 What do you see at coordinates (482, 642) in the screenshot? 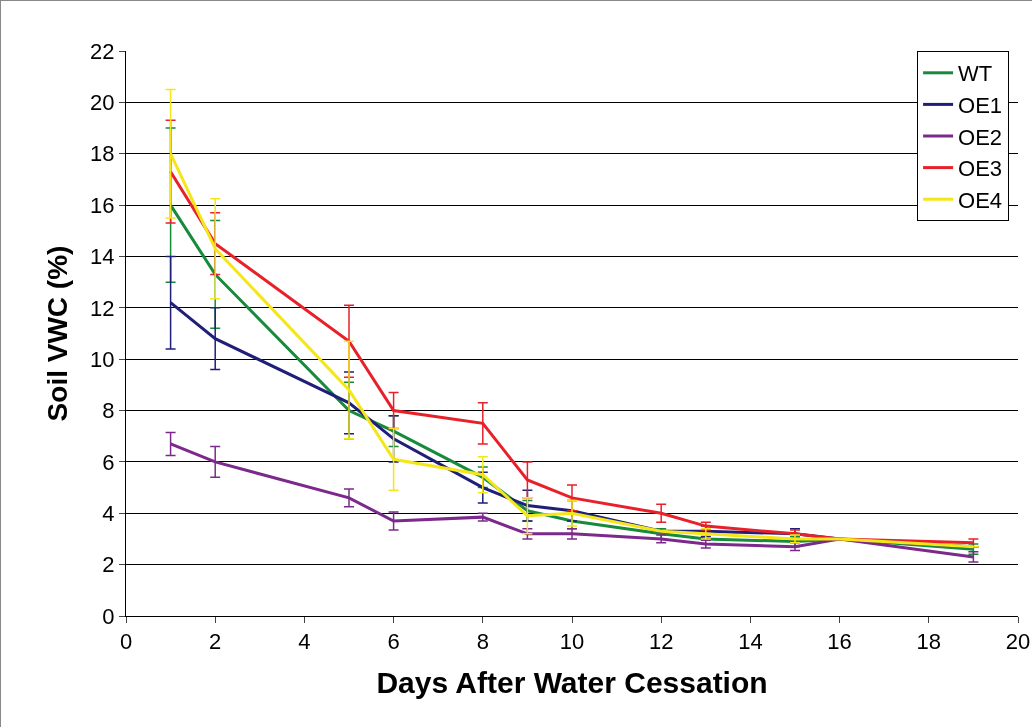
I see `x-tick-label: 8` at bounding box center [482, 642].